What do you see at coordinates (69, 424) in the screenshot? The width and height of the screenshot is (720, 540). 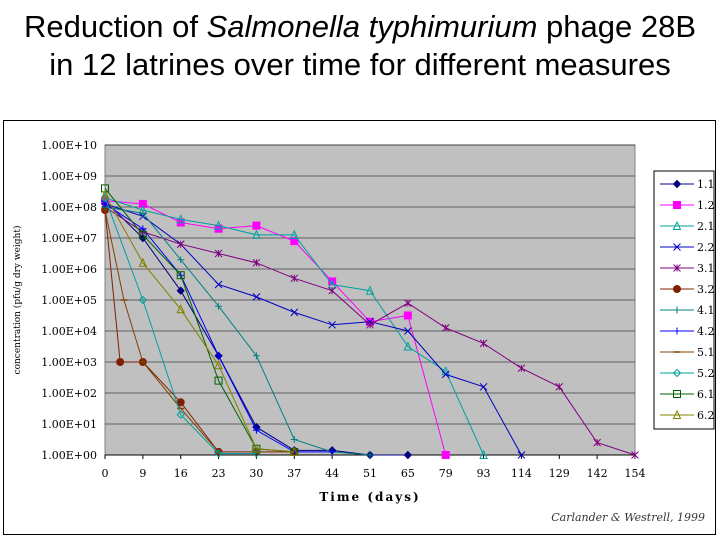 I see `y-tick-label: 1.00E+01` at bounding box center [69, 424].